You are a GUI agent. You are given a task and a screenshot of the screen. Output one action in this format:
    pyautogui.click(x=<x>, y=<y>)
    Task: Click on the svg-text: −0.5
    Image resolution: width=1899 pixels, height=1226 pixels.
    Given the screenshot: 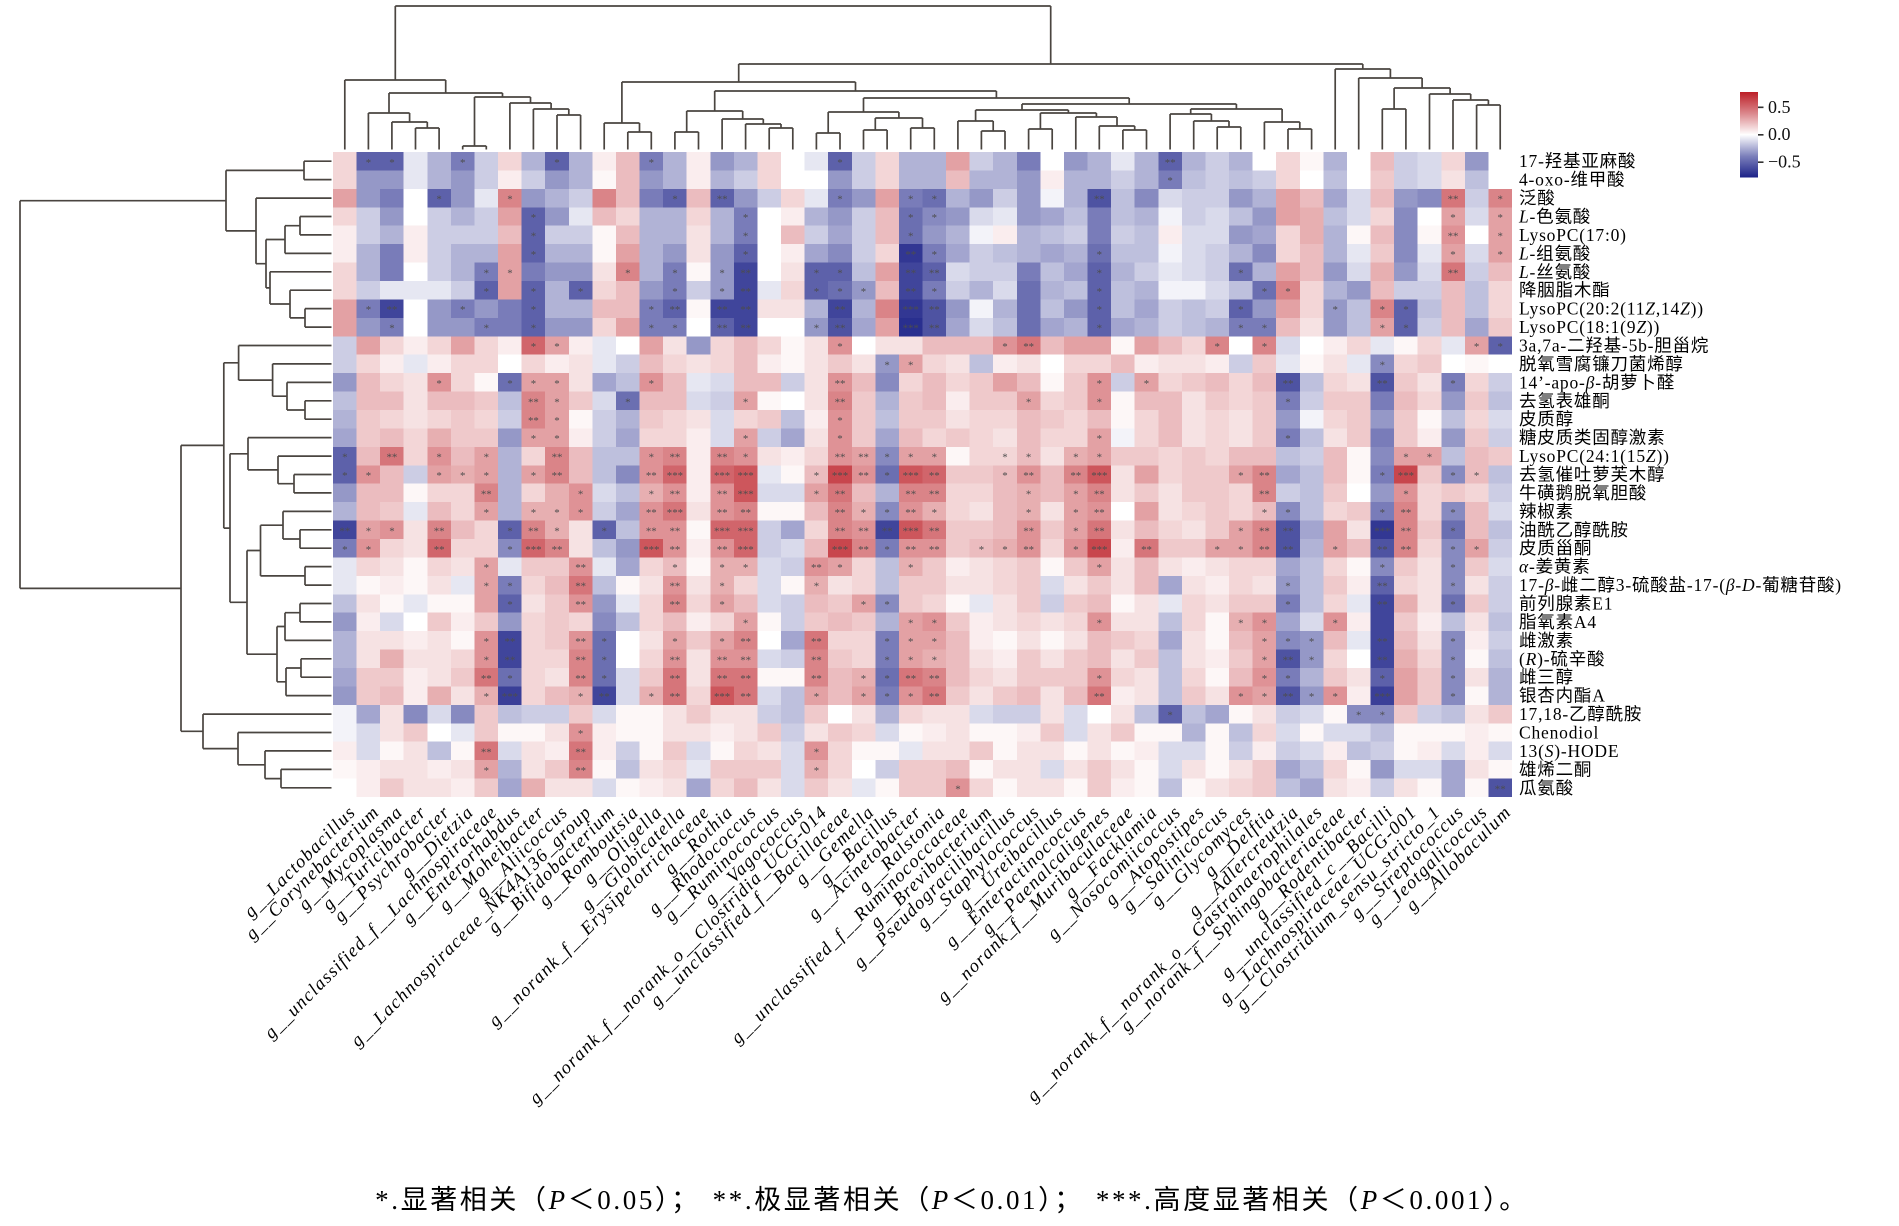 What is the action you would take?
    pyautogui.click(x=1784, y=162)
    